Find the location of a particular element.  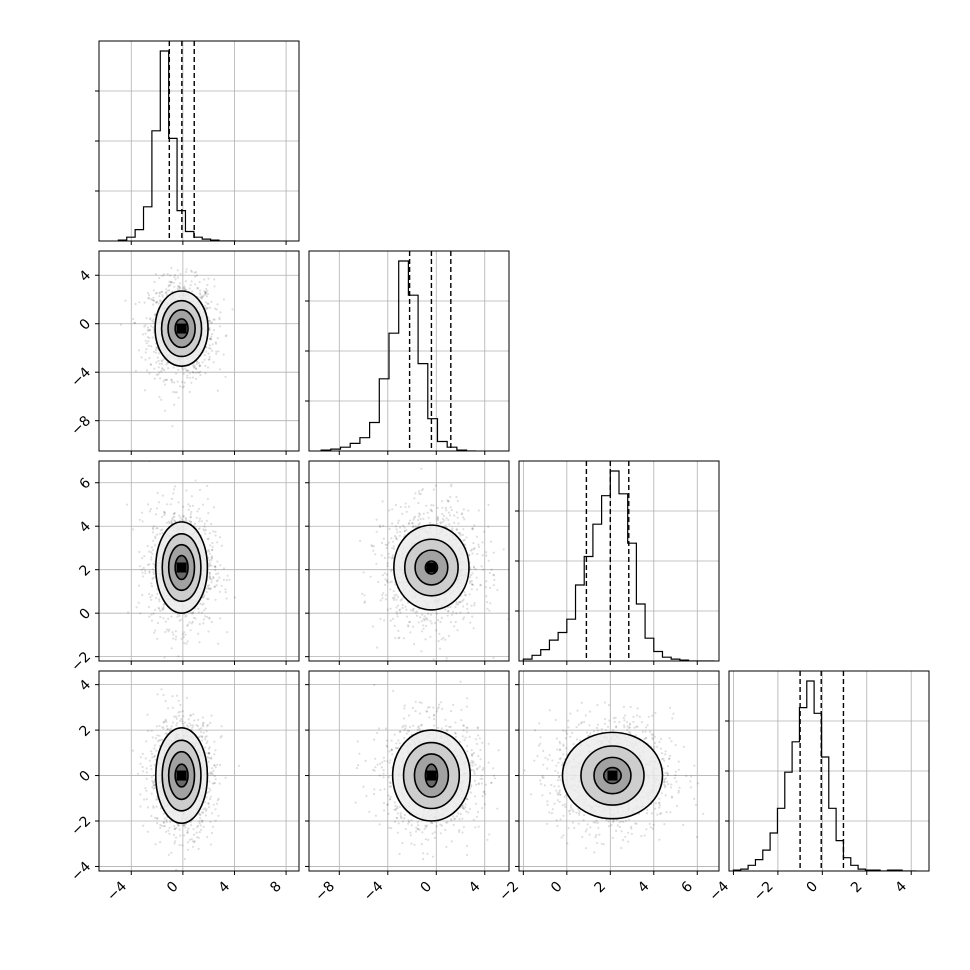

y-tick-label: −4 is located at coordinates (81, 872).